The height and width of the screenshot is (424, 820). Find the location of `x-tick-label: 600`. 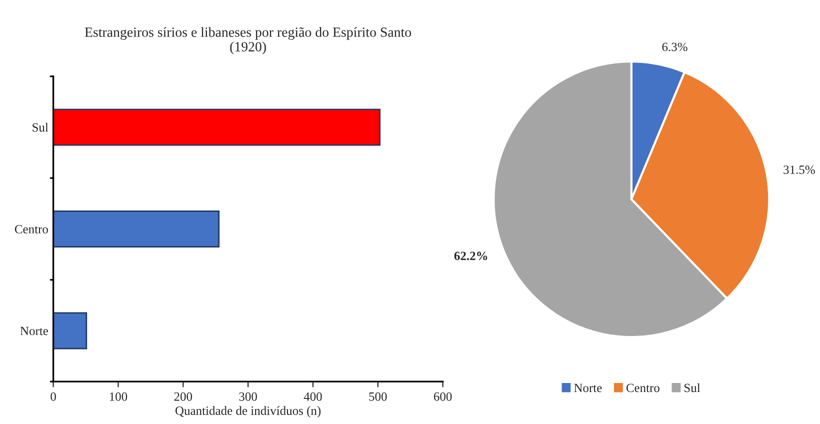

x-tick-label: 600 is located at coordinates (443, 396).